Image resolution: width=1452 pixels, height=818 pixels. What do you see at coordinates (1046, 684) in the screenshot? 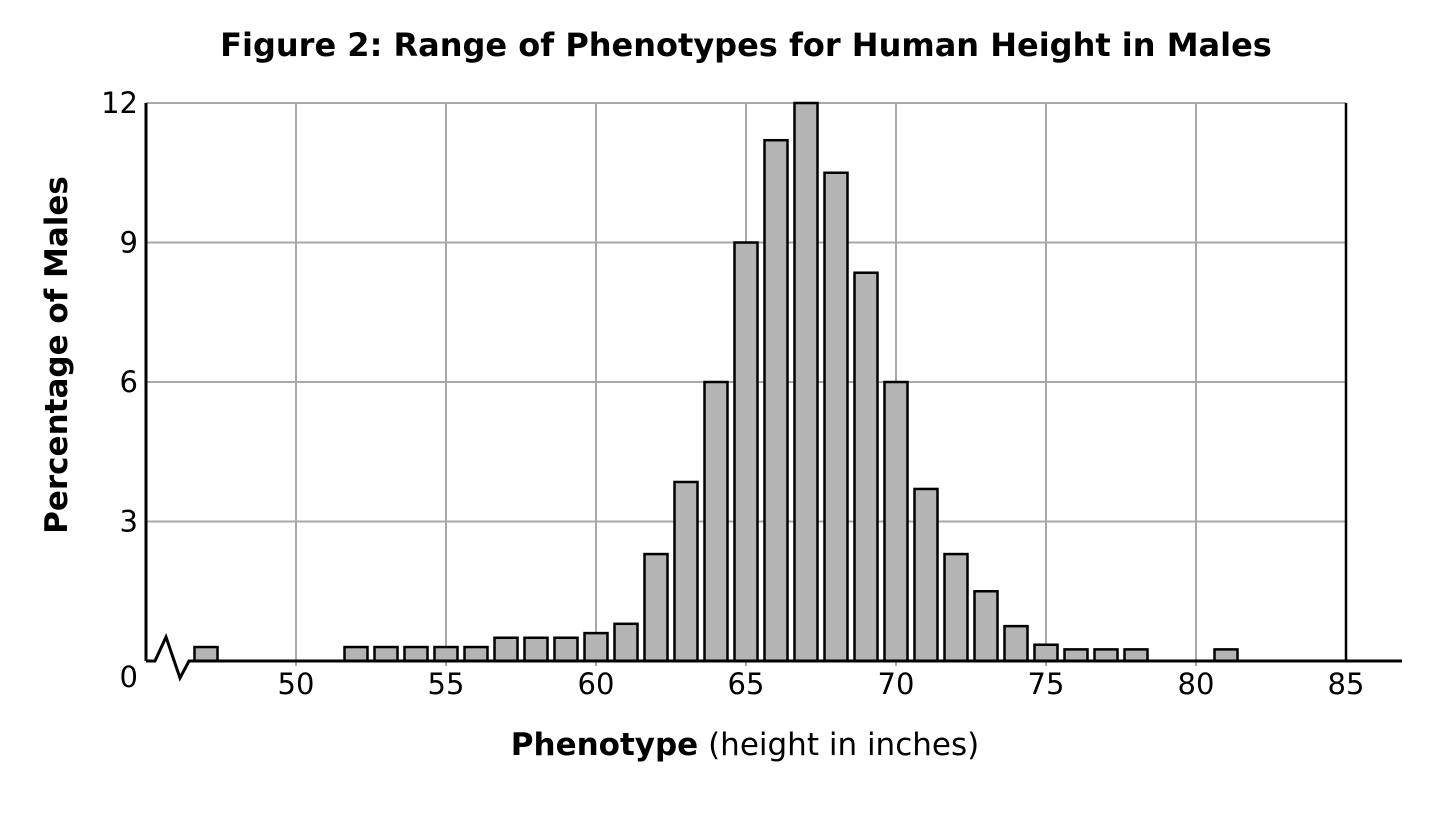
I see `x-tick-label: 75` at bounding box center [1046, 684].